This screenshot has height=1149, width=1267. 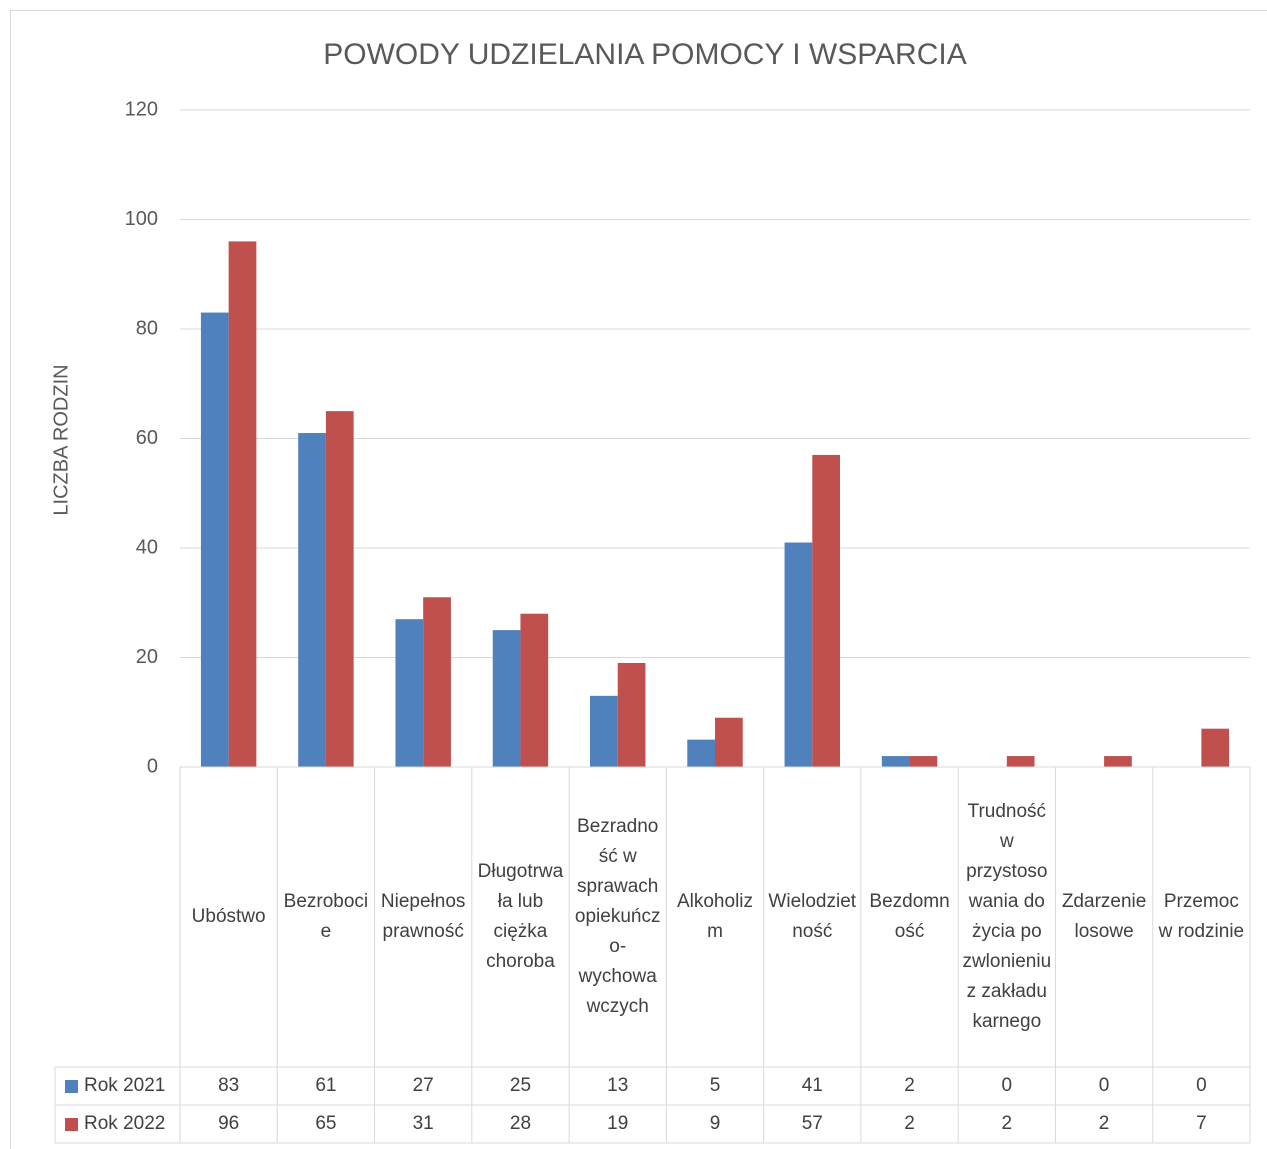 I want to click on category-label: Wielodzietność, so click(x=812, y=916).